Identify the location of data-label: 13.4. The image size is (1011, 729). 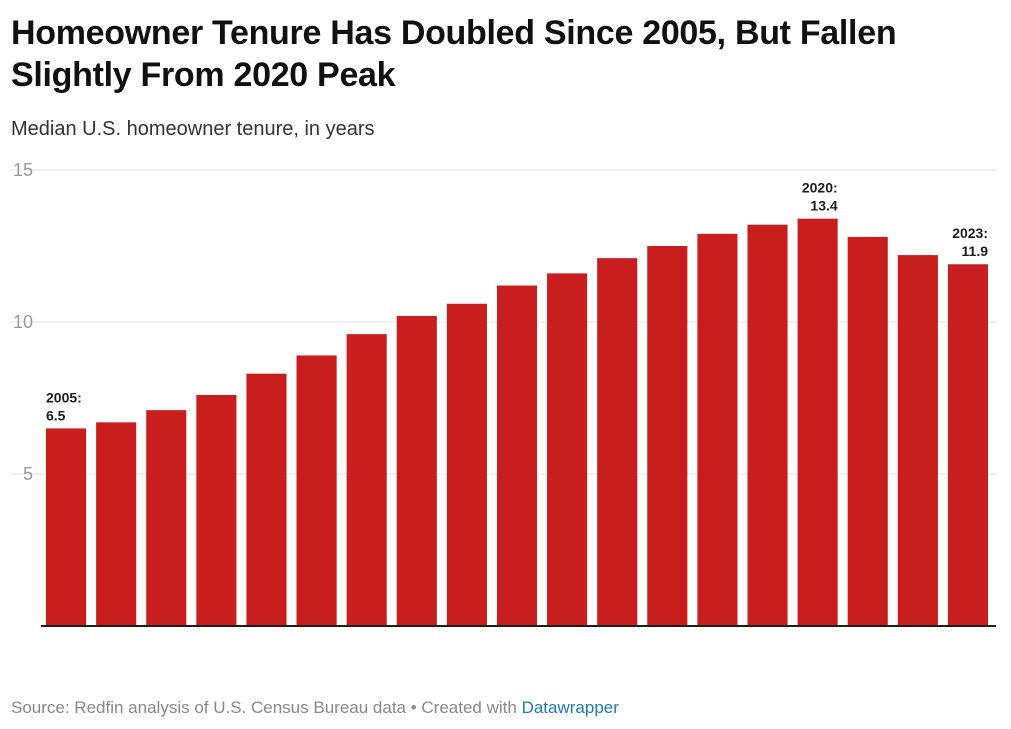
(823, 206).